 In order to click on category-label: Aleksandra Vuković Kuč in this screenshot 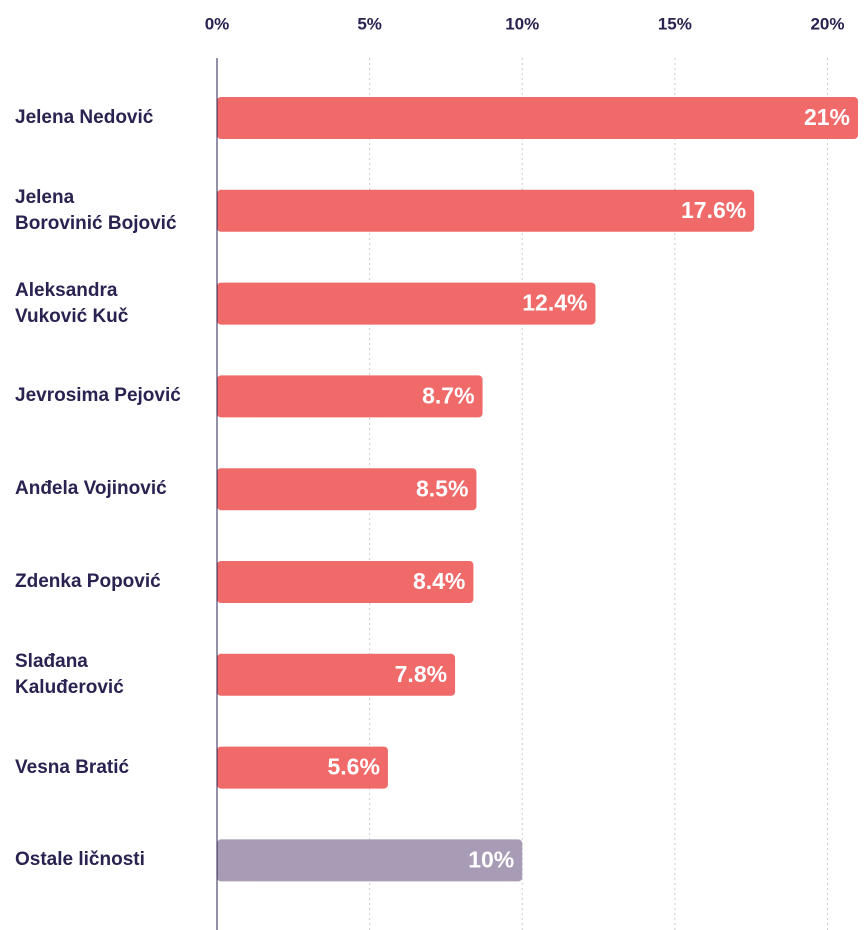, I will do `click(72, 303)`.